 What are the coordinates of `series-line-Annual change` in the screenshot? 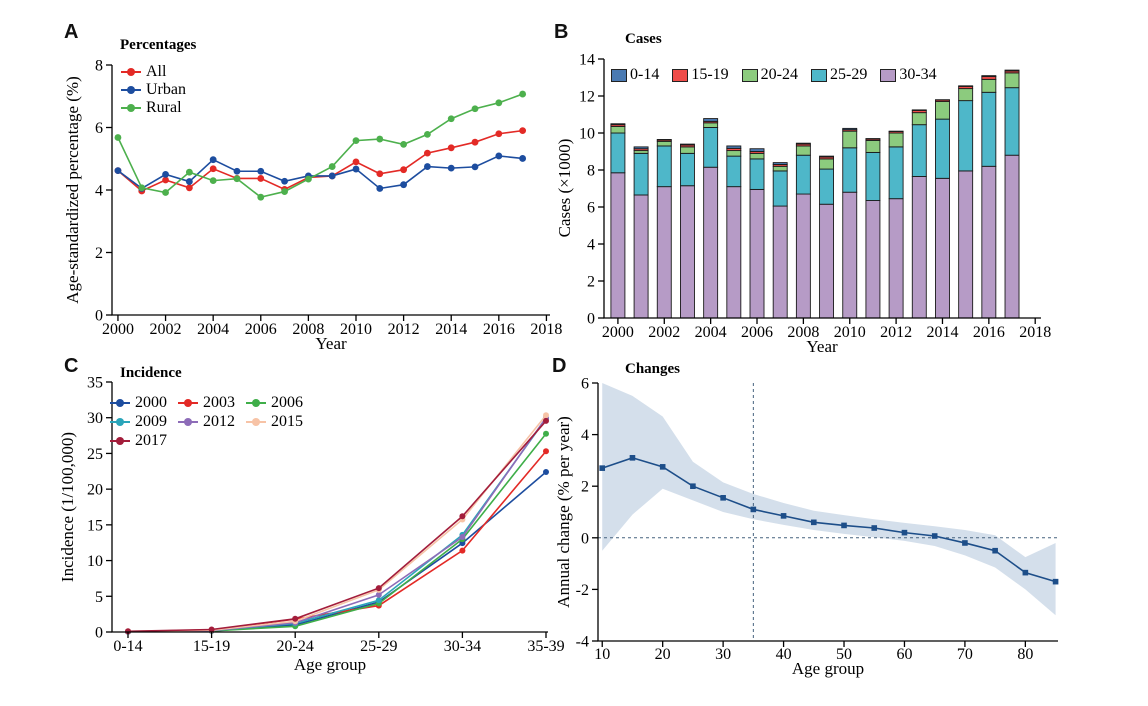 It's located at (828, 519).